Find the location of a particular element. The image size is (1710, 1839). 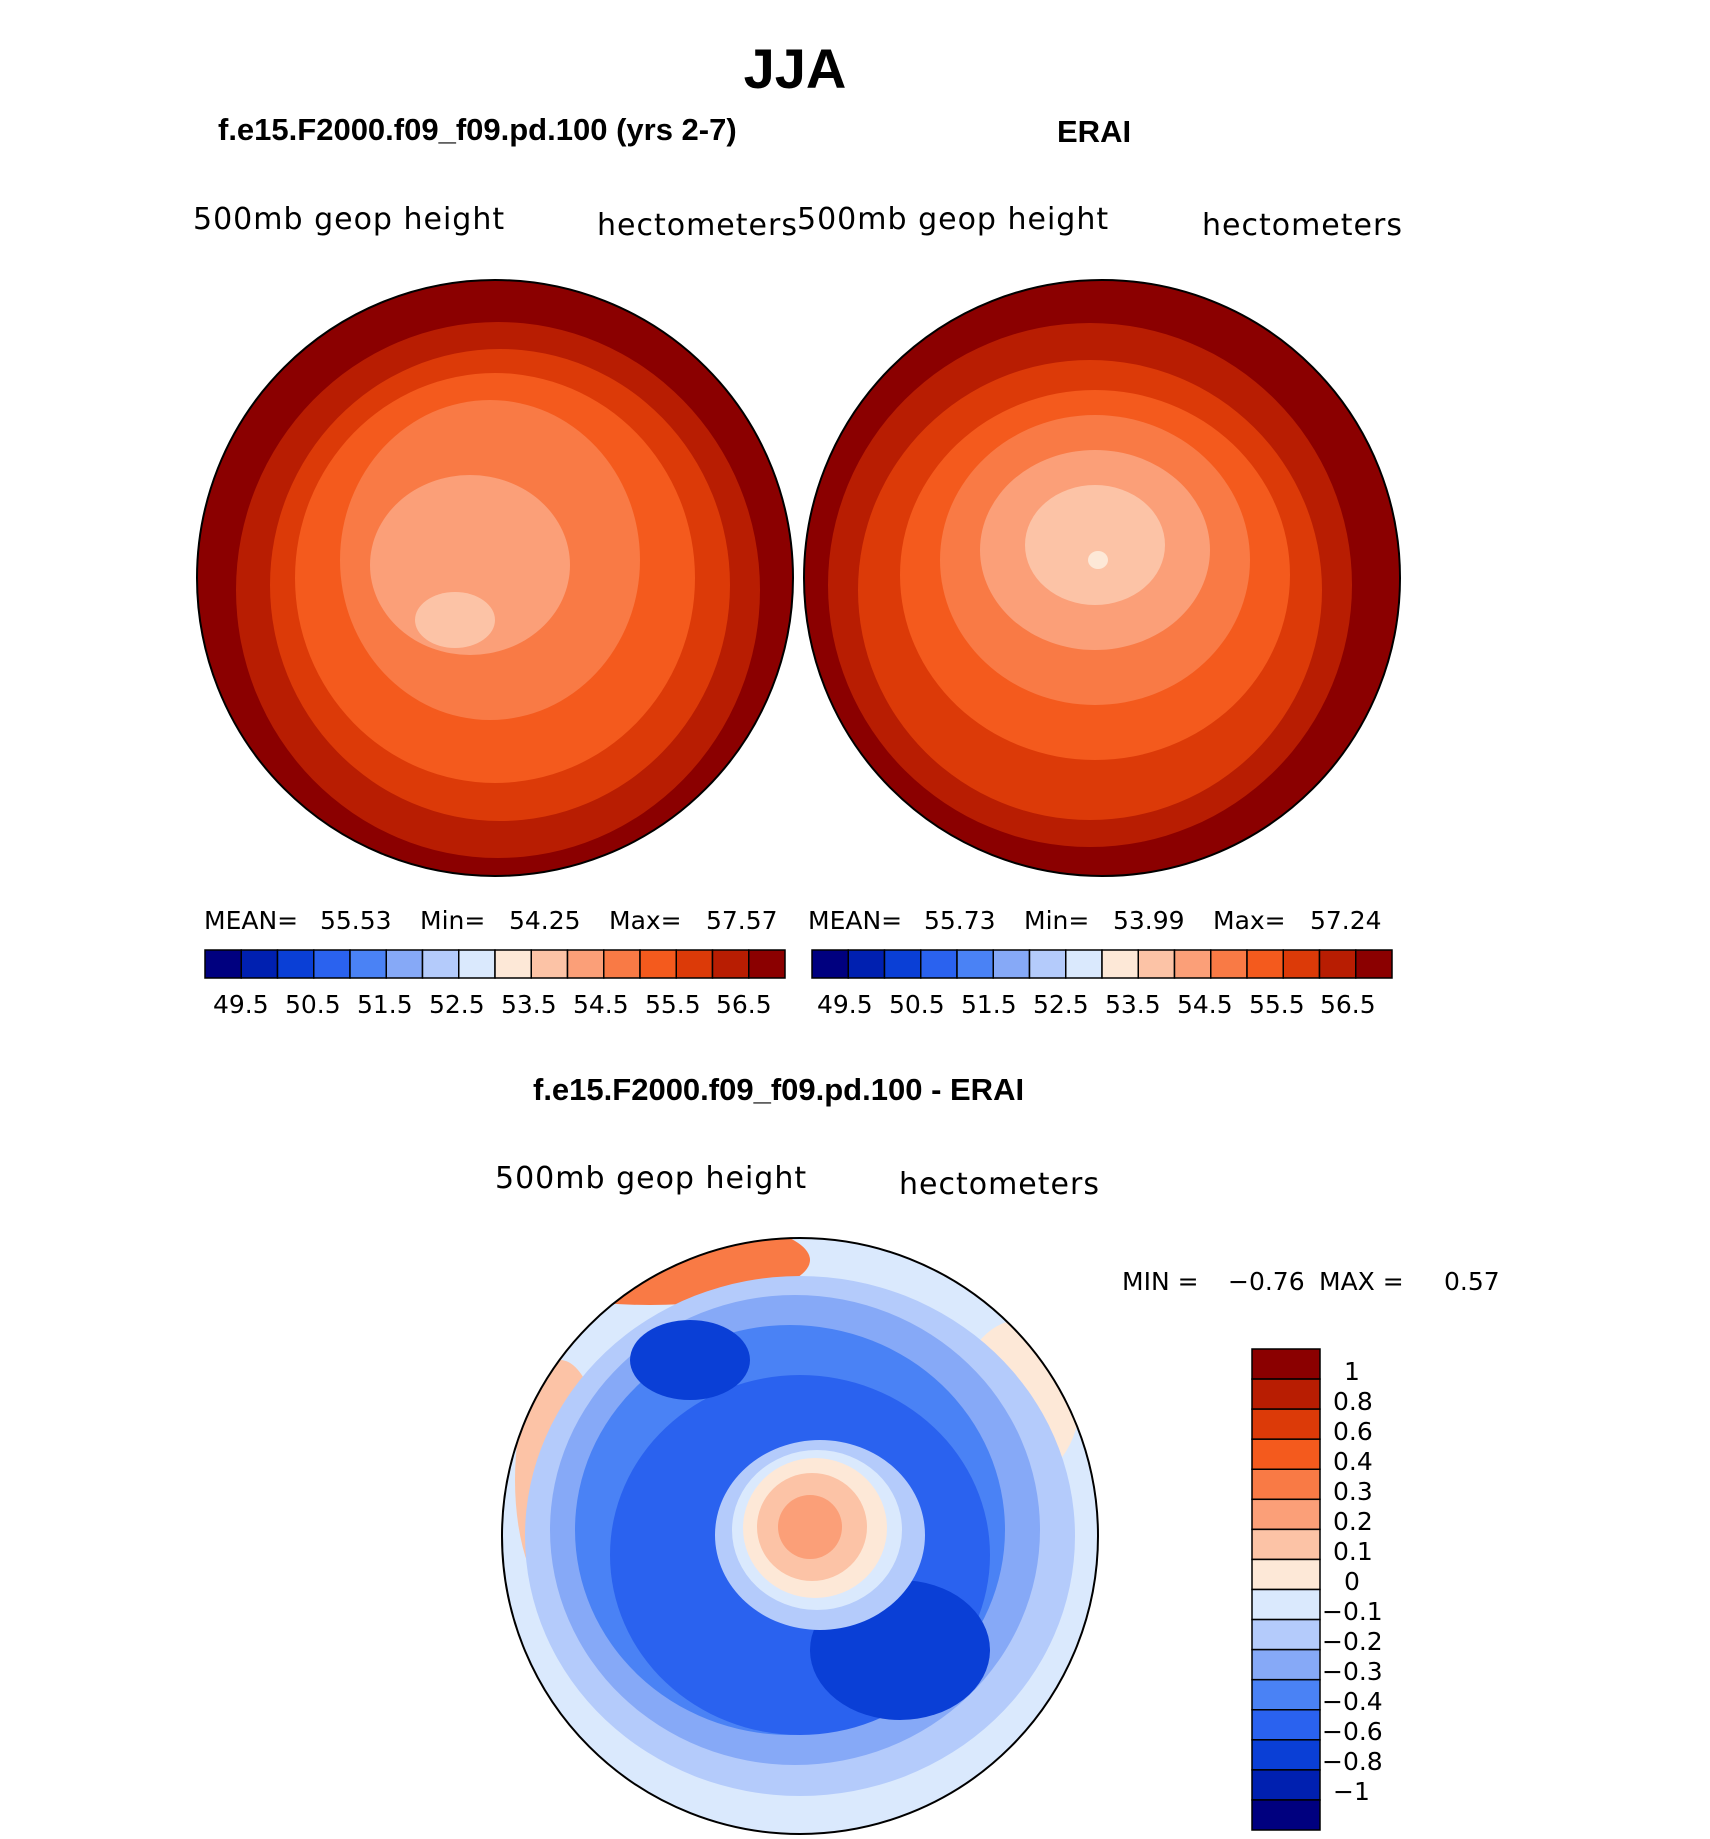

map-border-model is located at coordinates (495, 578).